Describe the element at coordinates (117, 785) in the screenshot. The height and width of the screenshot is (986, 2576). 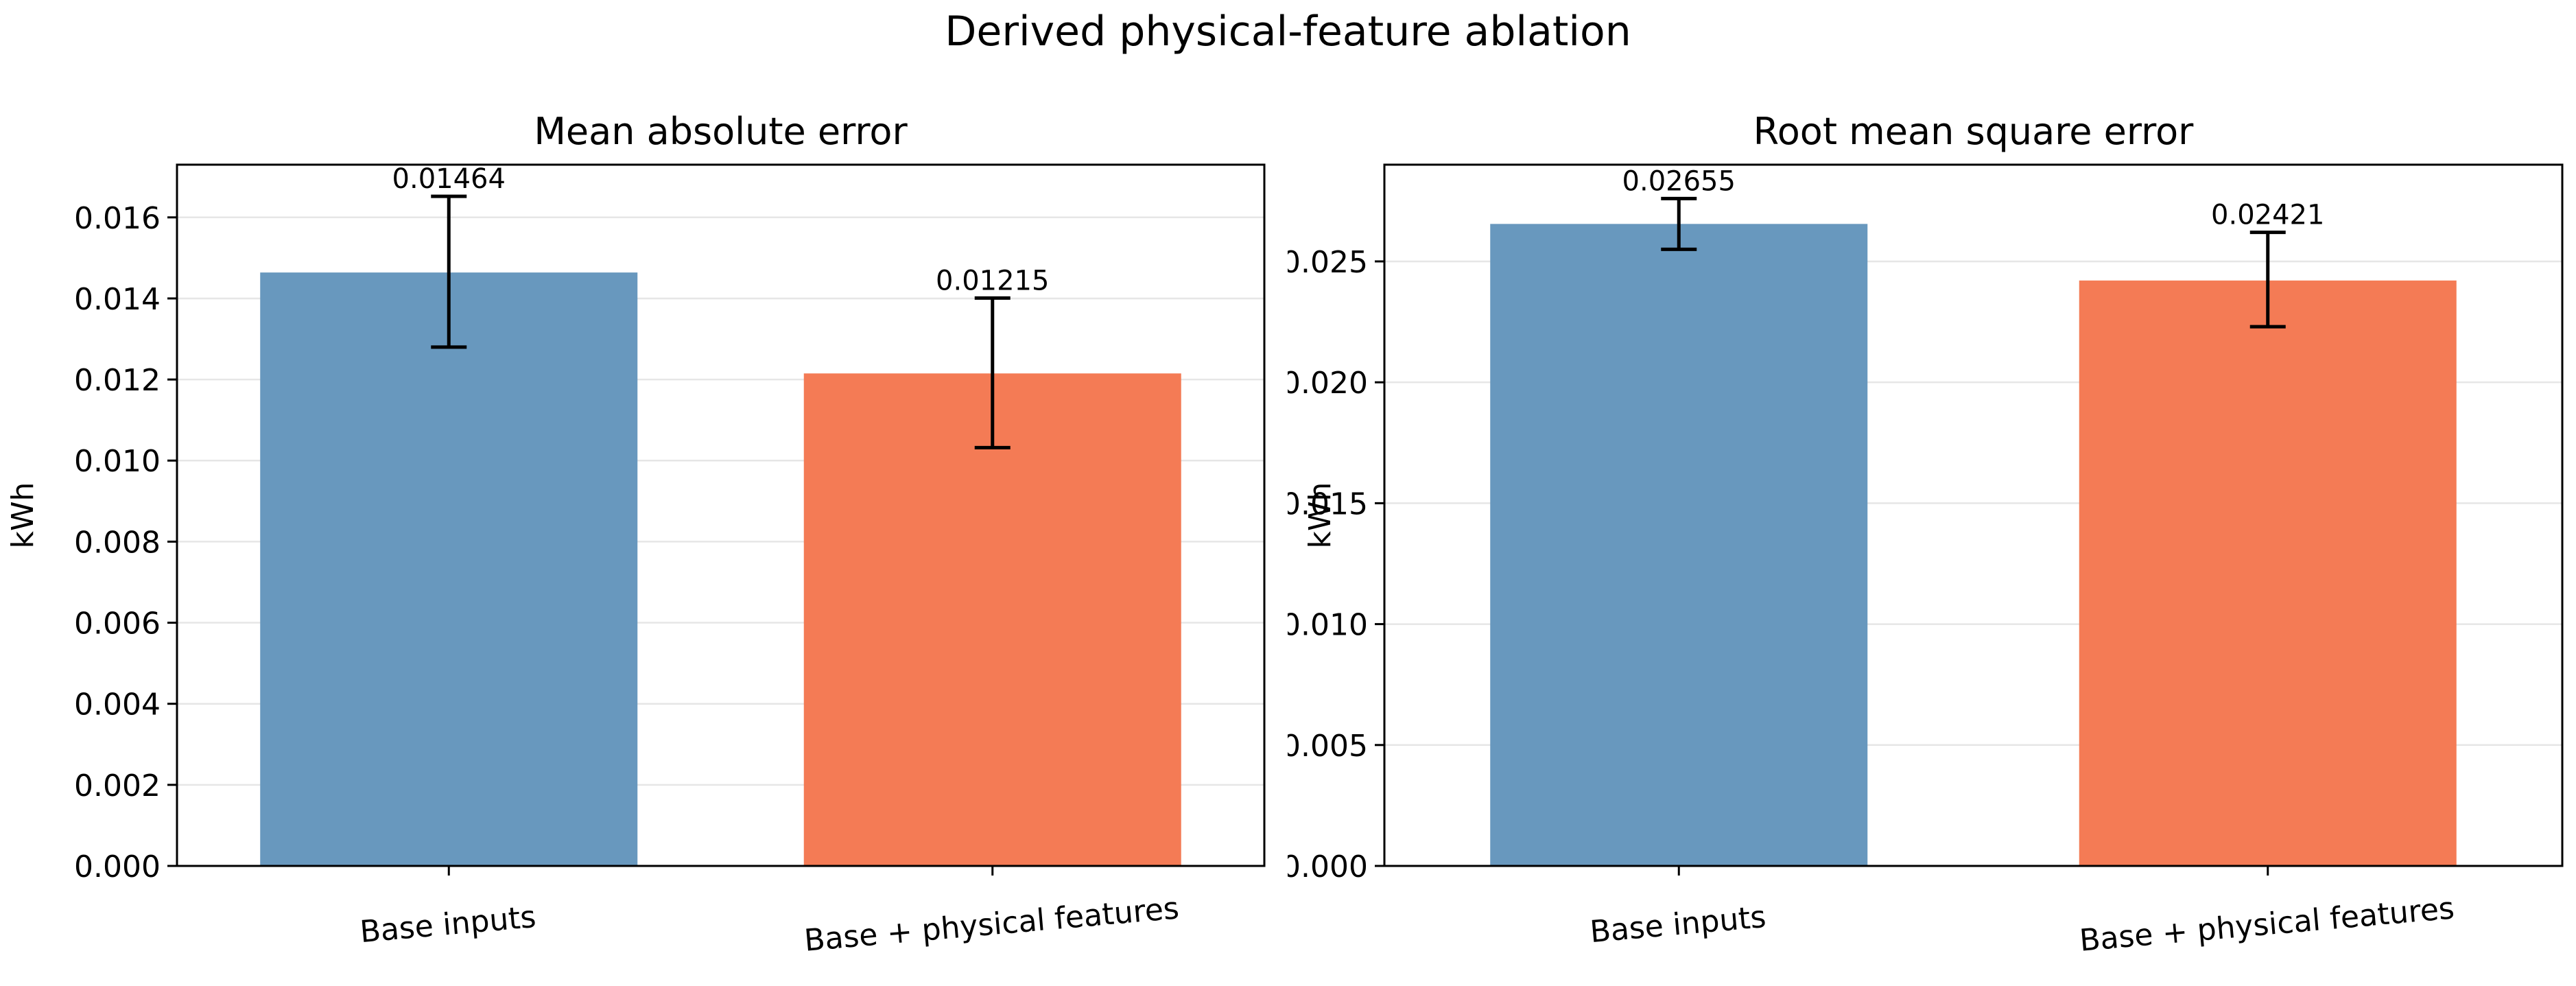
I see `y-tick-label: 0.002` at that location.